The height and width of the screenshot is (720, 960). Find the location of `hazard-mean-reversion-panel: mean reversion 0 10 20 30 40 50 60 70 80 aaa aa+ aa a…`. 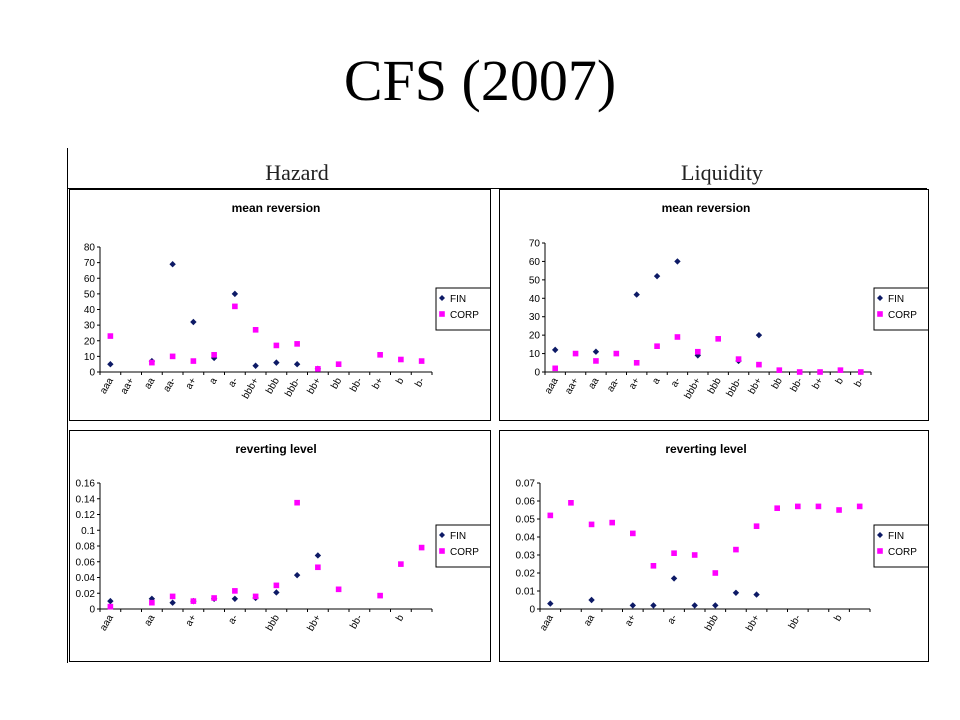

hazard-mean-reversion-panel: mean reversion 0 10 20 30 40 50 60 70 80 aaa aa+ aa a… is located at coordinates (280, 305).